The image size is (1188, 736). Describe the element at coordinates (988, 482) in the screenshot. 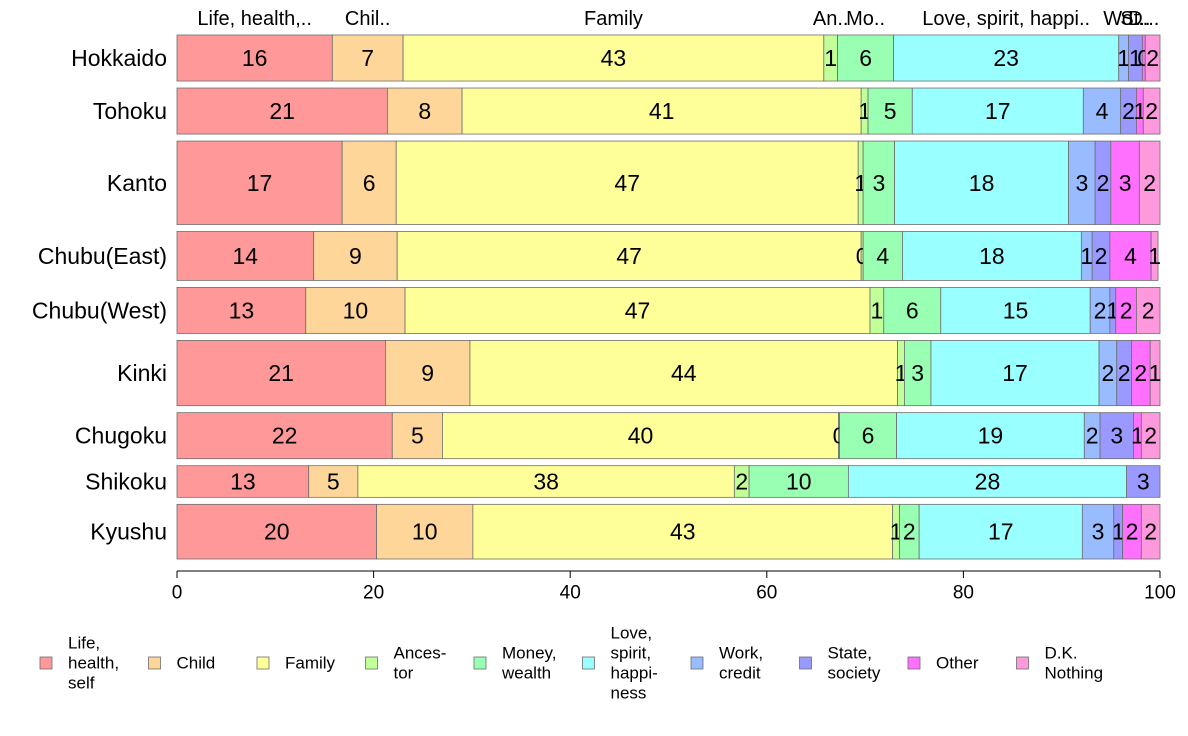

I see `bar-value-label: 28` at that location.